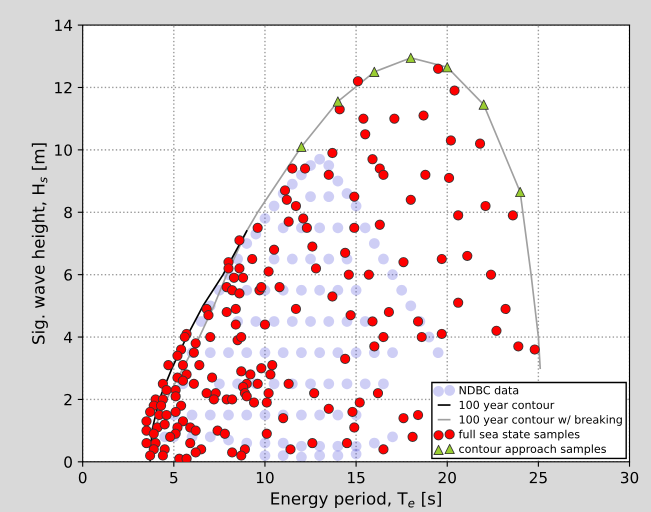 This screenshot has width=651, height=512. Describe the element at coordinates (68, 212) in the screenshot. I see `y-tick-label: 8` at that location.